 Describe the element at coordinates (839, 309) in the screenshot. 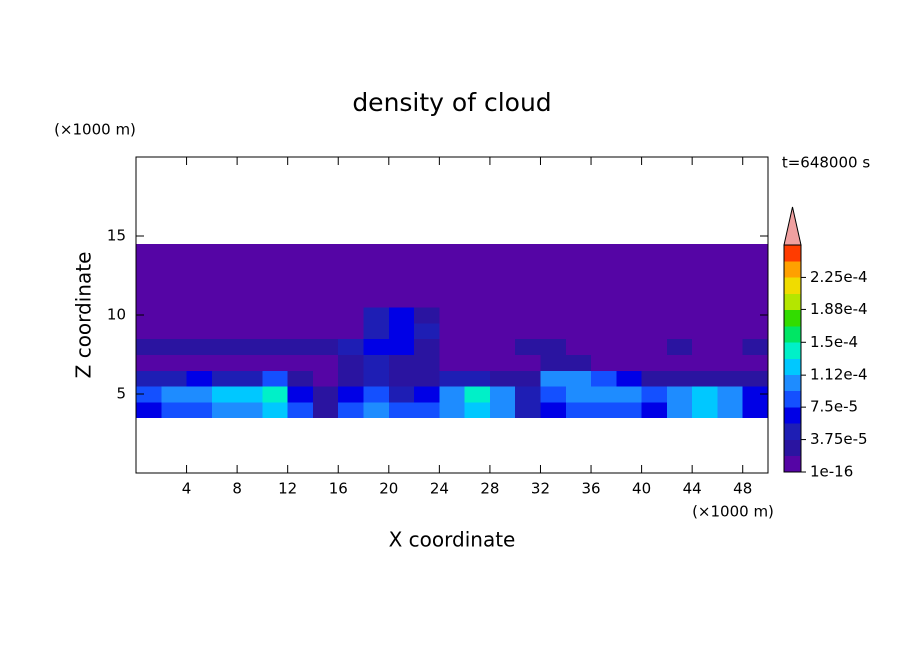

I see `colorbar-label: 1.88e-4` at that location.